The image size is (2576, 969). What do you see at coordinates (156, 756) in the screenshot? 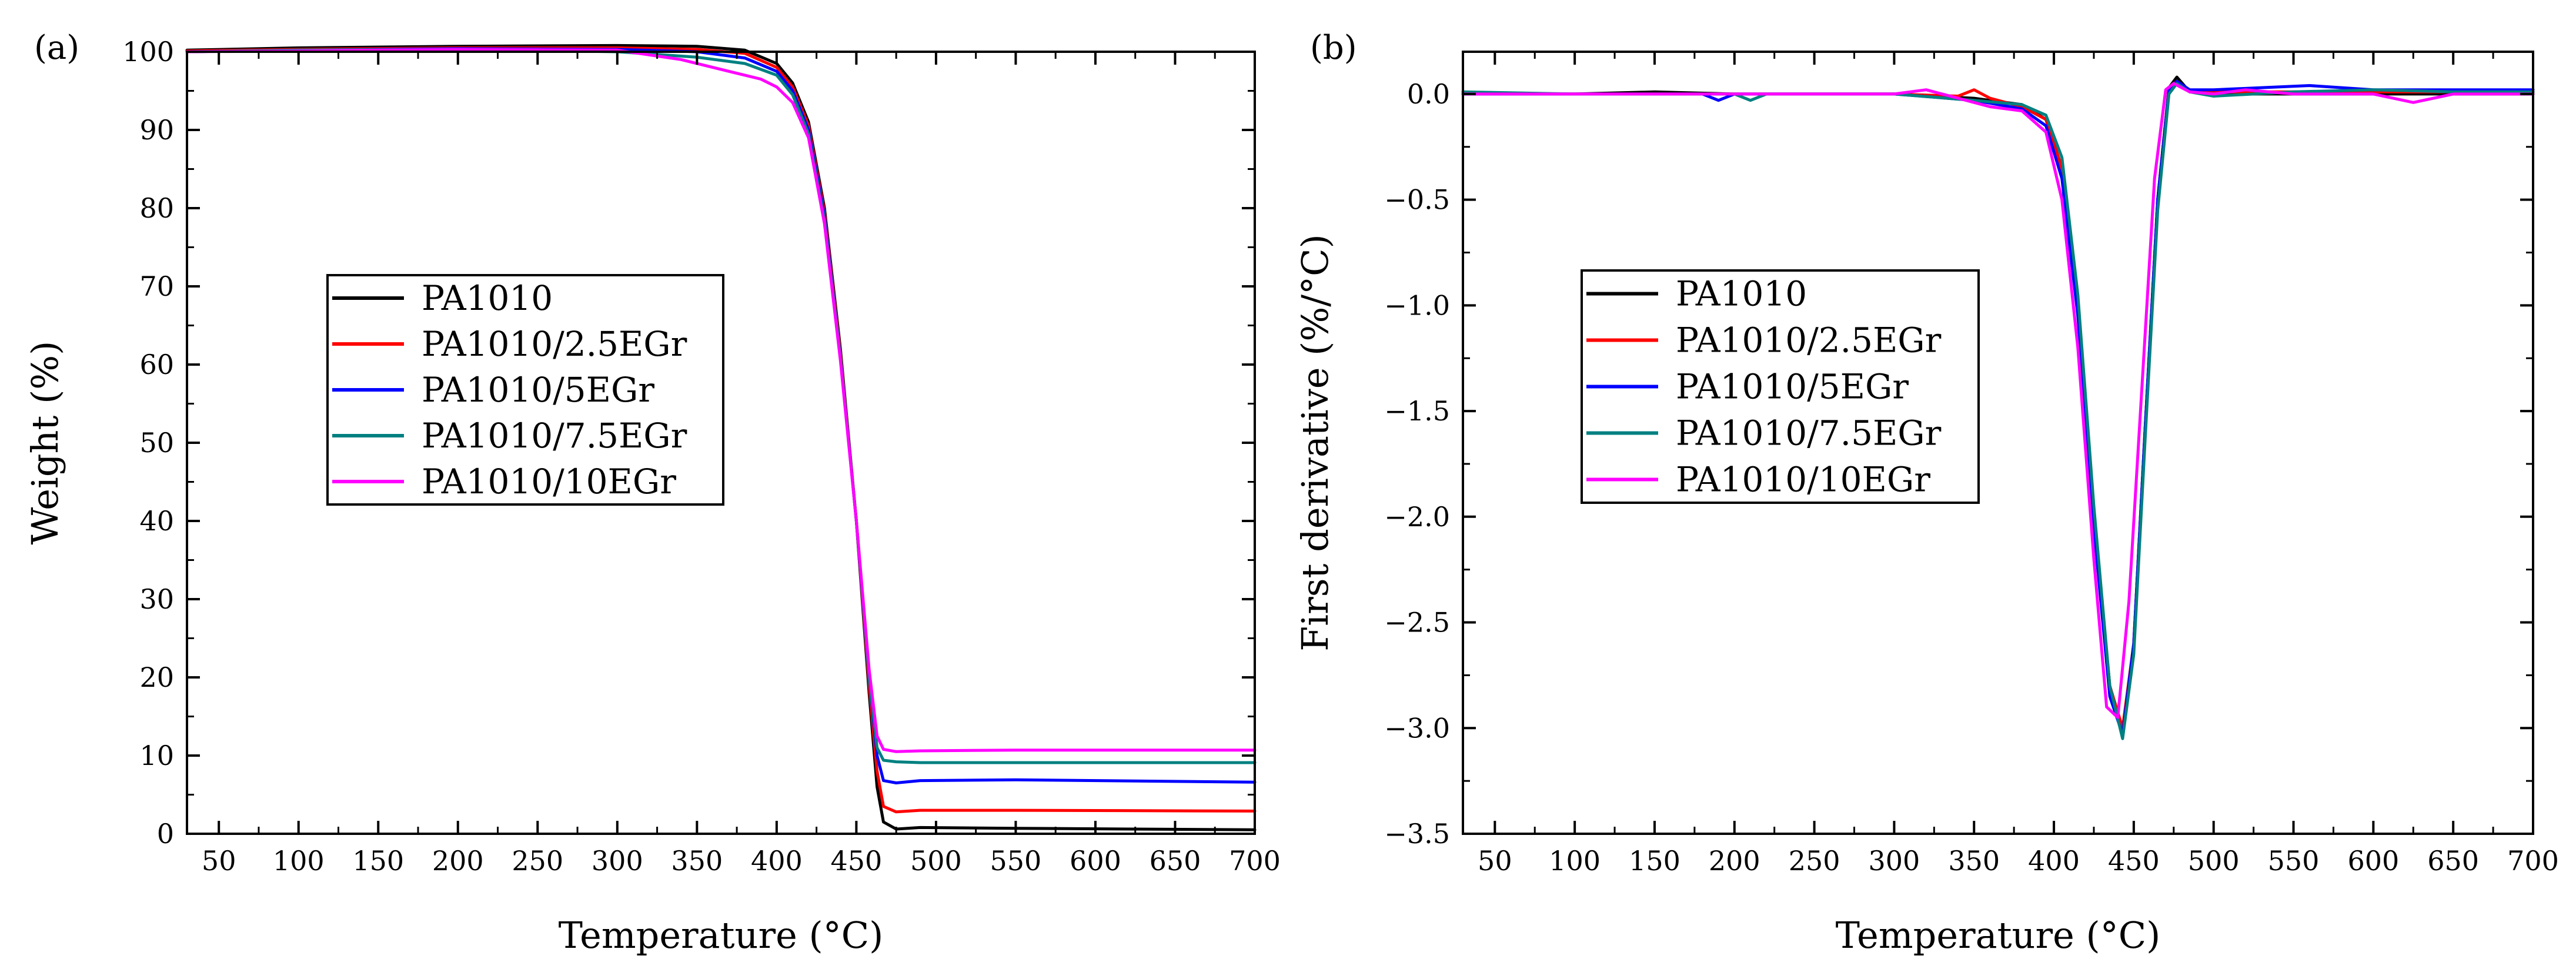
I see `a-y-tick-label: 10` at bounding box center [156, 756].